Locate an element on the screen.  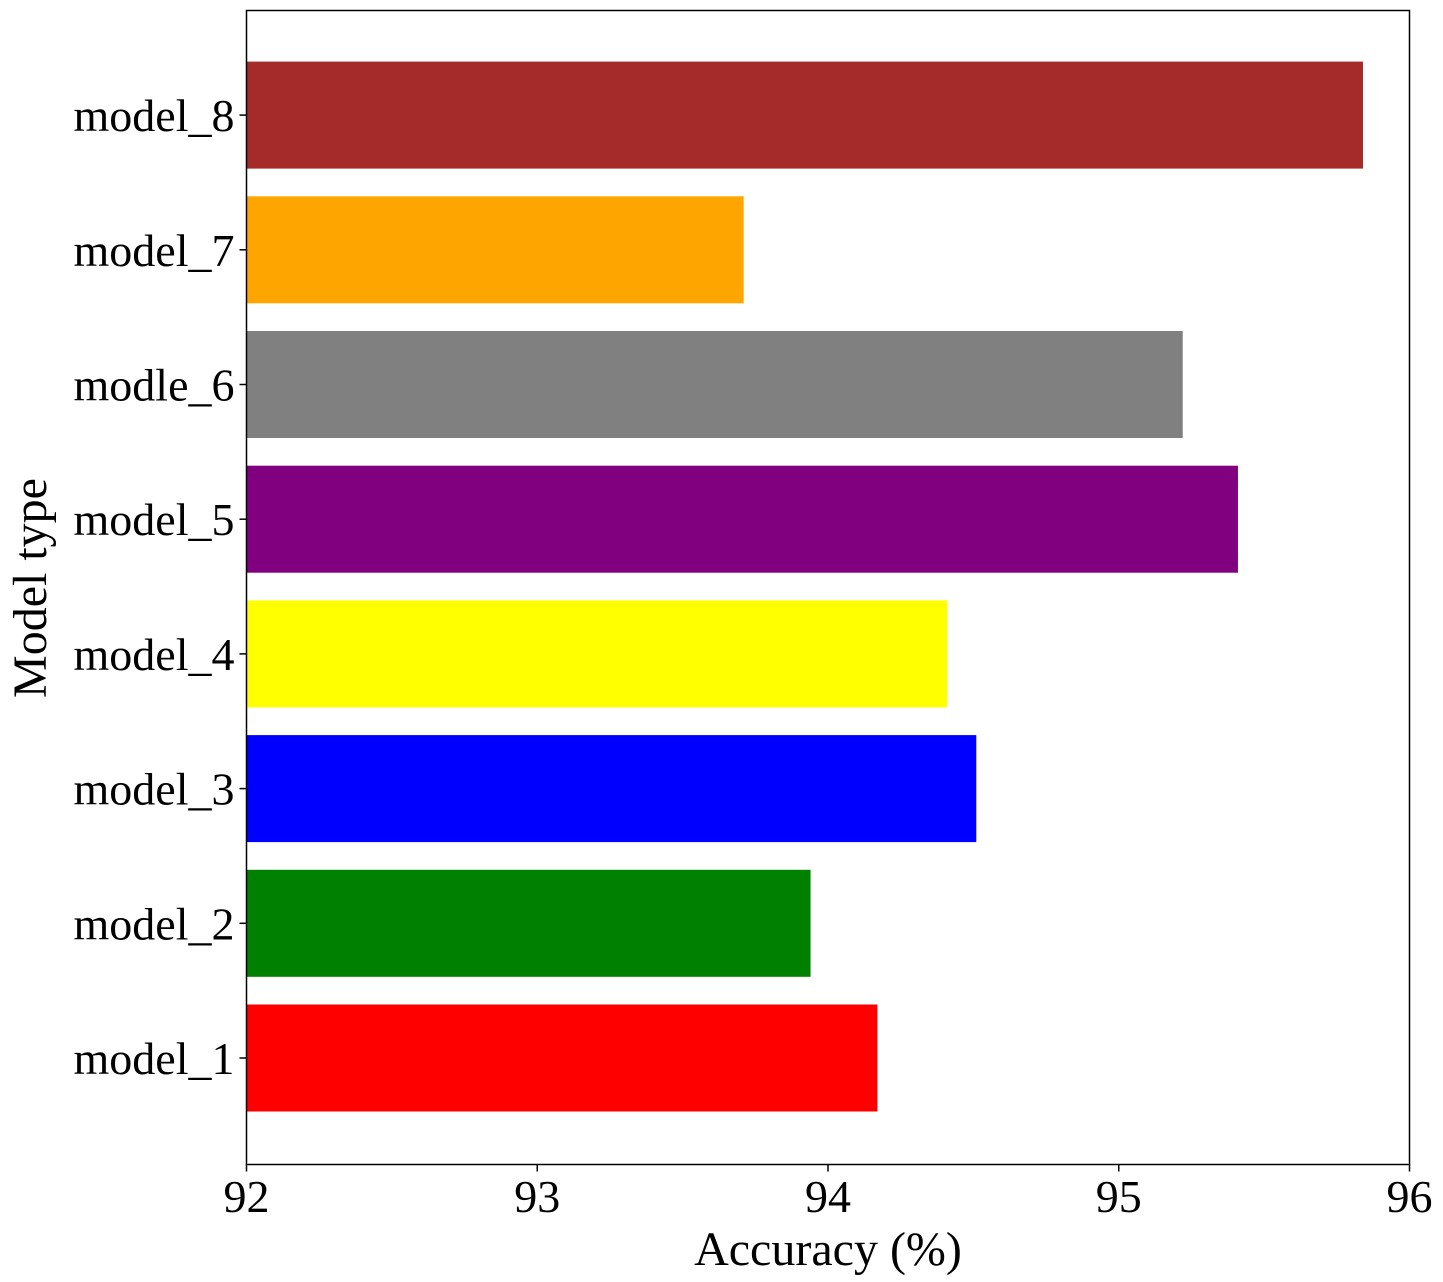
x-axis-label: Accuracy (%) is located at coordinates (828, 1249).